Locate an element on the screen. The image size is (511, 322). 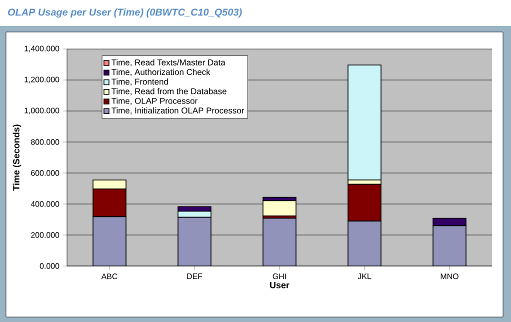
y-axis-title: Time (Seconds) is located at coordinates (17, 157).